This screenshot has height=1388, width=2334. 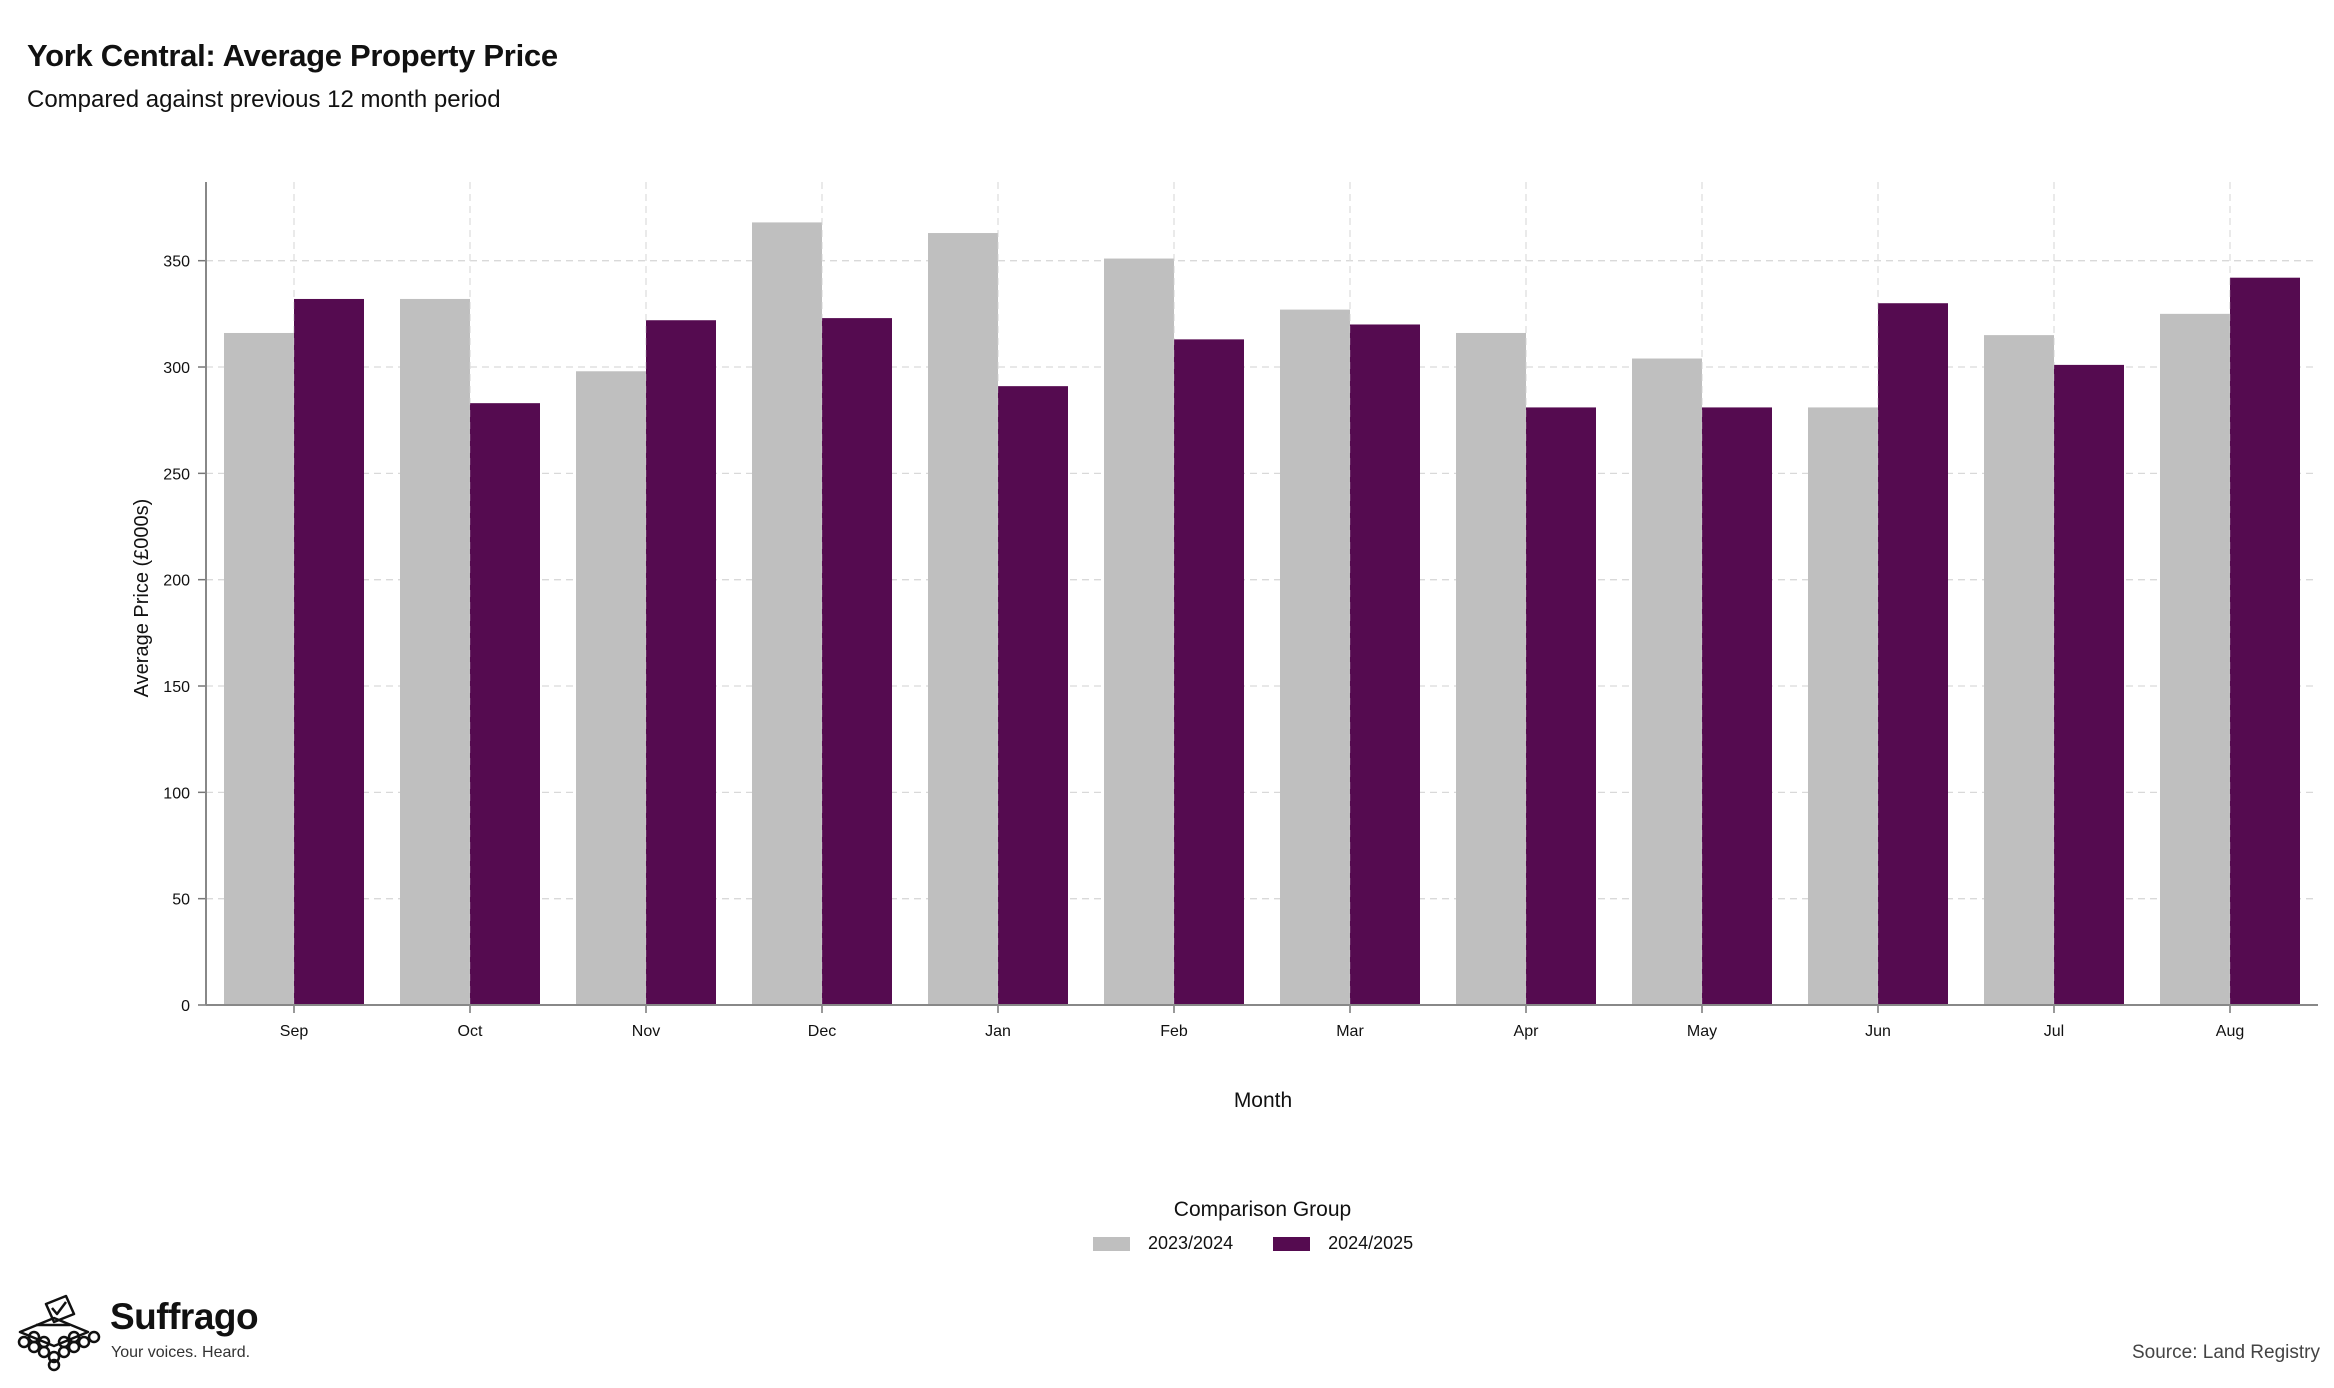 What do you see at coordinates (176, 262) in the screenshot?
I see `y-tick-label: 350` at bounding box center [176, 262].